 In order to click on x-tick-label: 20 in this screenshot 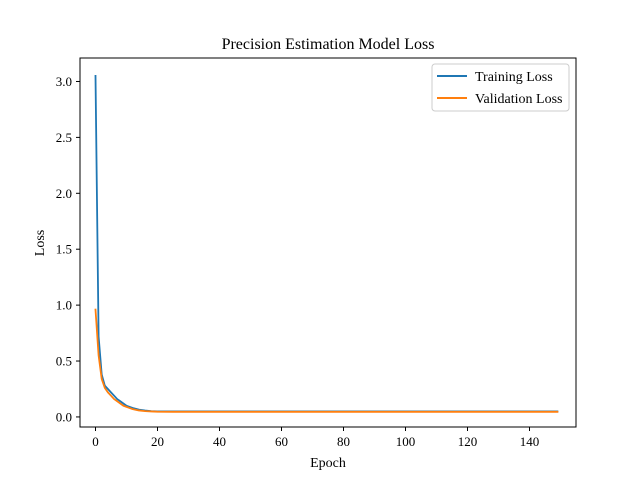, I will do `click(157, 441)`.